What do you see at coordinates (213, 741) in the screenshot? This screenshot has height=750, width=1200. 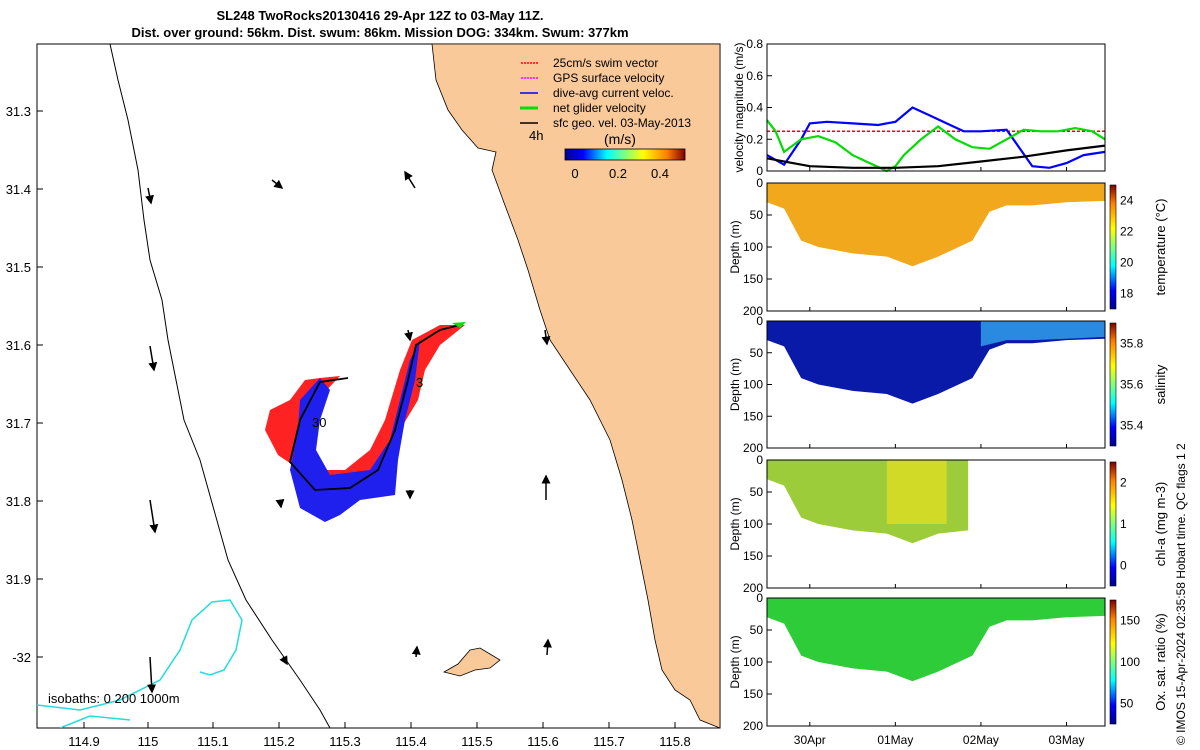 I see `map-x-tick-label: 115.1` at bounding box center [213, 741].